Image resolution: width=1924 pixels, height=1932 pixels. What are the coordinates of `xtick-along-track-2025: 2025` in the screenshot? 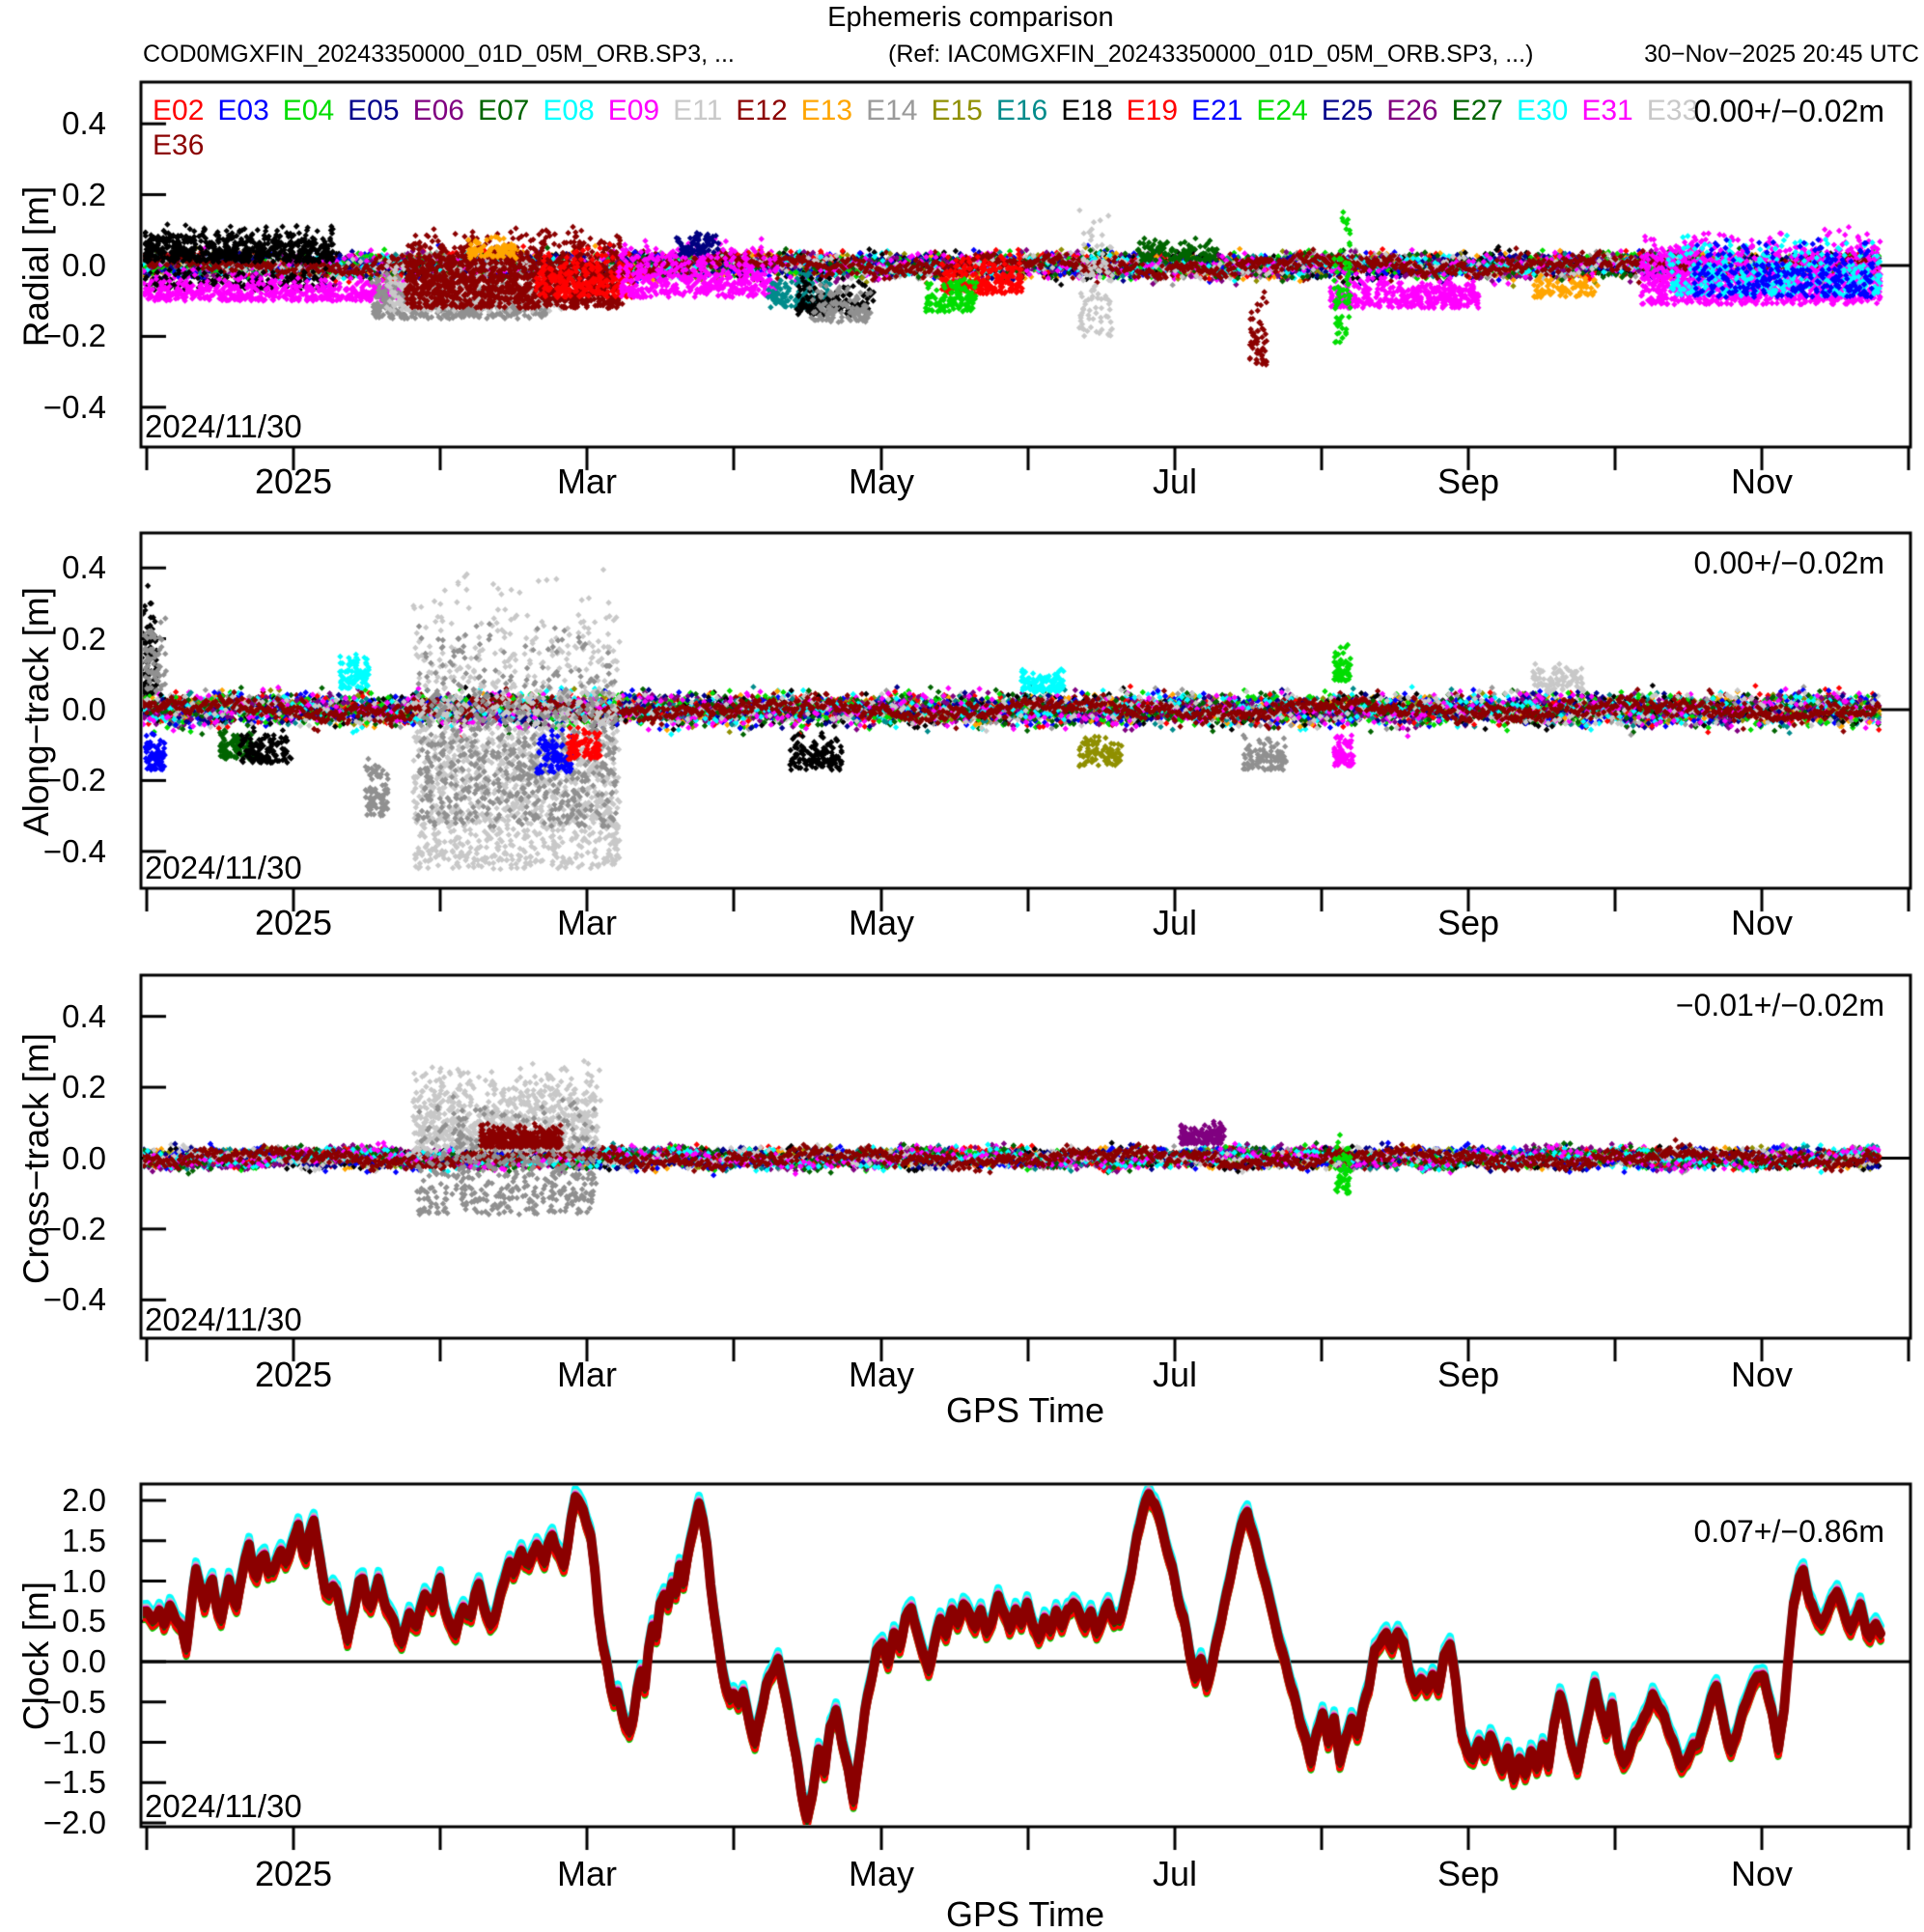 It's located at (293, 923).